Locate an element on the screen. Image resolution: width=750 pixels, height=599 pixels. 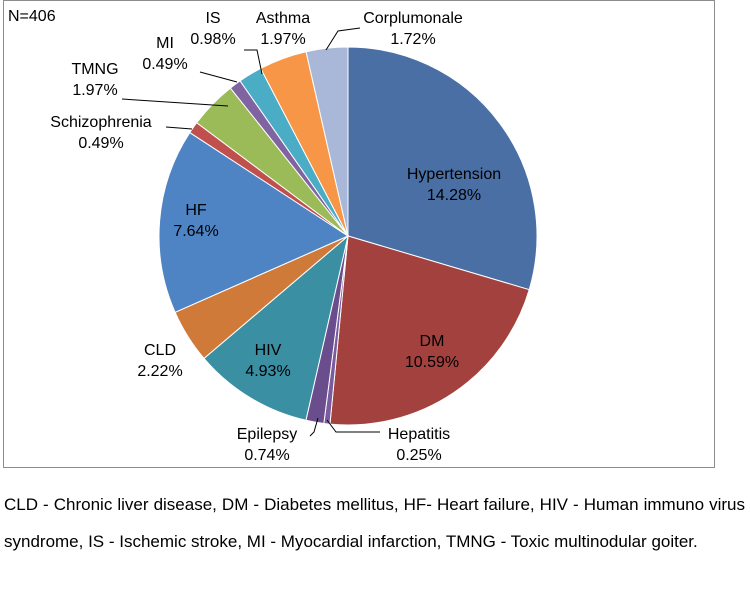
slice-label-name: Epilepsy is located at coordinates (267, 434).